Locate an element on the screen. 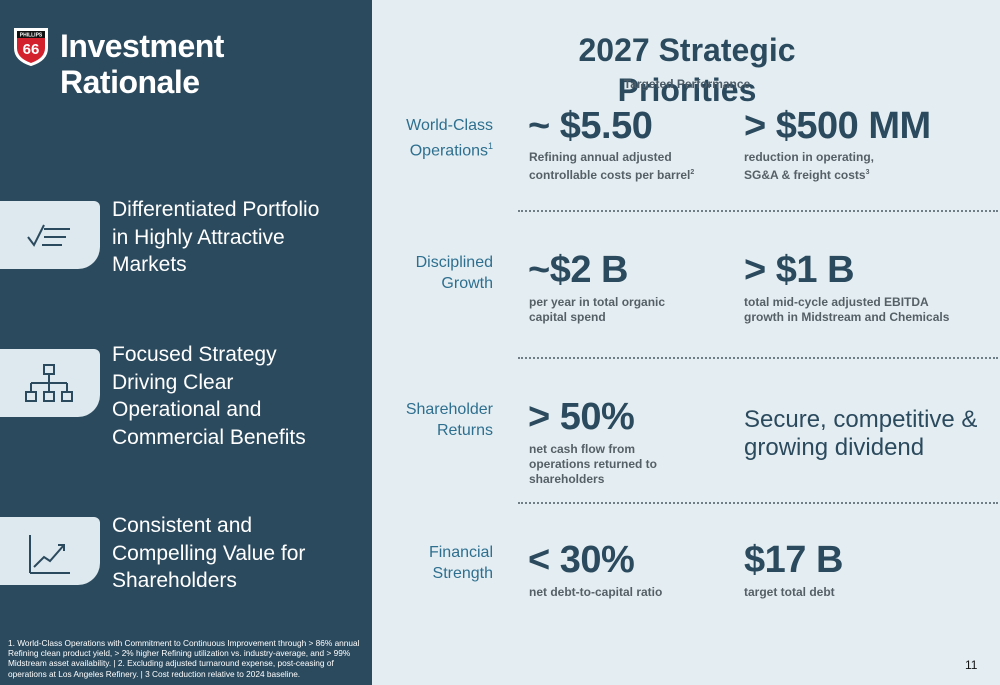 This screenshot has height=685, width=1000. row-4-left-desc: net debt-to-capital ratio is located at coordinates (596, 592).